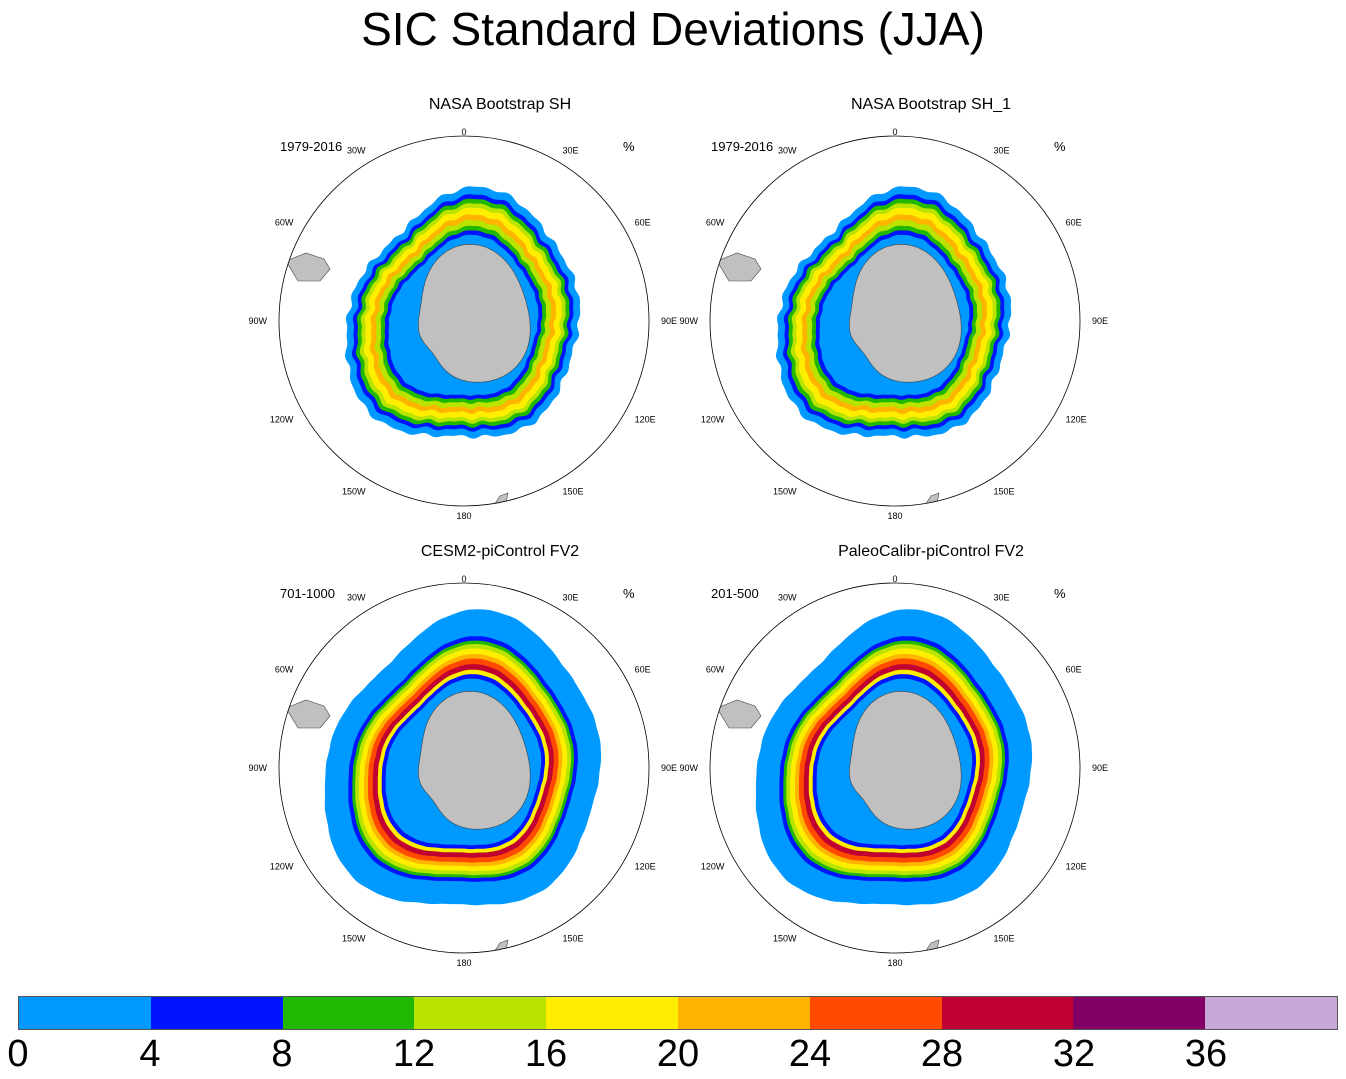 This screenshot has width=1346, height=1079. What do you see at coordinates (810, 1054) in the screenshot?
I see `colorbar-label: 24` at bounding box center [810, 1054].